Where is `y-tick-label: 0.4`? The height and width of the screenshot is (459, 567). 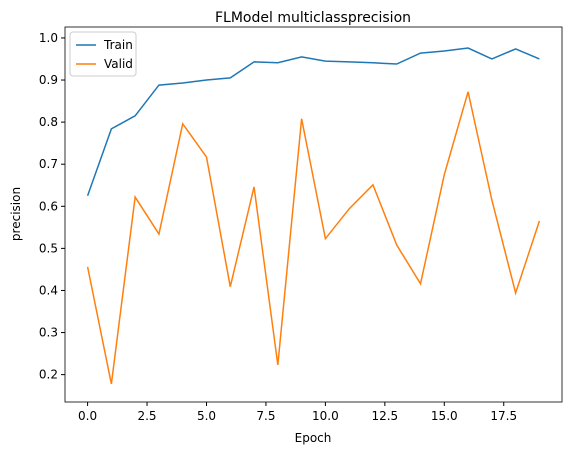 y-tick-label: 0.4 is located at coordinates (48, 290).